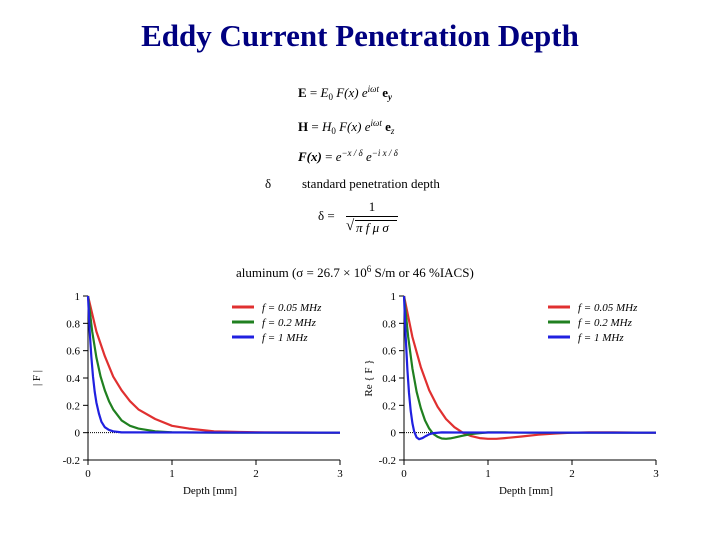 This screenshot has width=720, height=540. What do you see at coordinates (572, 474) in the screenshot?
I see `chart-2-x-tick-label: 2` at bounding box center [572, 474].